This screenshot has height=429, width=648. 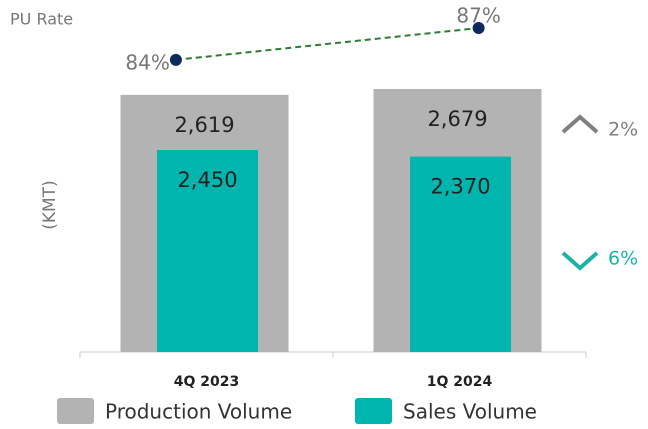 I want to click on legend-label: Production Volume, so click(x=198, y=412).